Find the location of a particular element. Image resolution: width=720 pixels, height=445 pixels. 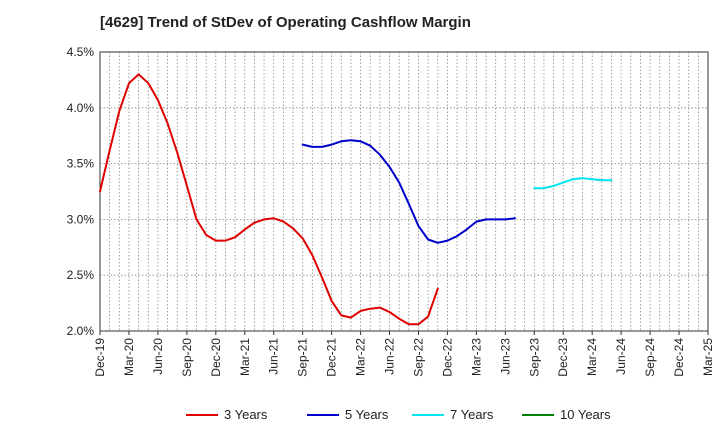

legend: 3 Years 5 Years 7 Years 10 Years is located at coordinates (398, 414).